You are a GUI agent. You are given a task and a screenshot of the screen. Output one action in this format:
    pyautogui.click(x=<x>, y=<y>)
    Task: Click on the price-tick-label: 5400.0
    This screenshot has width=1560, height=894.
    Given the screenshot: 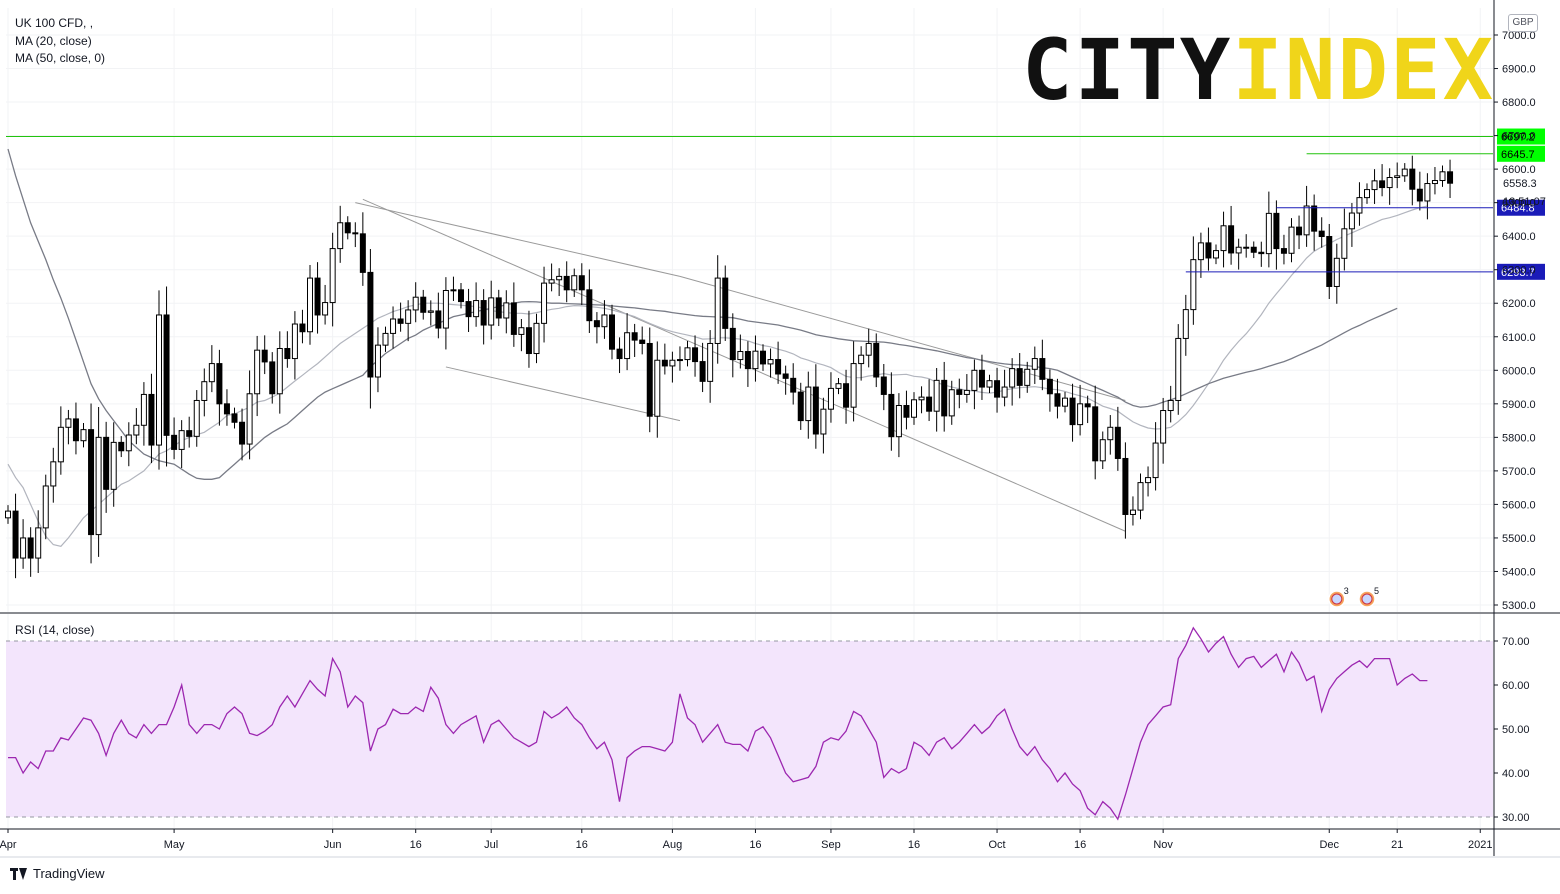 What is the action you would take?
    pyautogui.click(x=1519, y=572)
    